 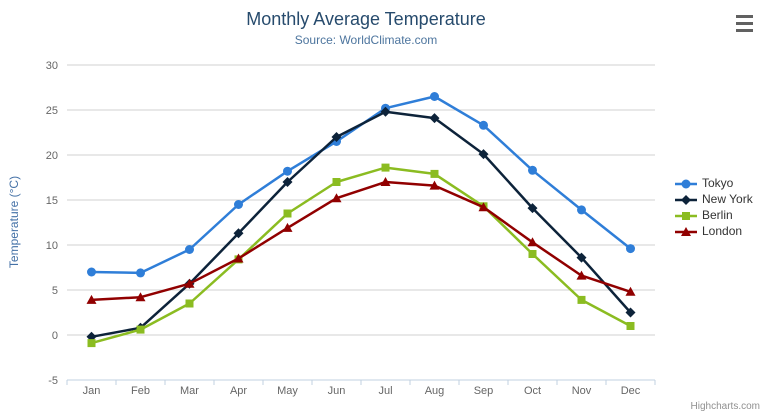 I want to click on export-menu-button, so click(x=746, y=23).